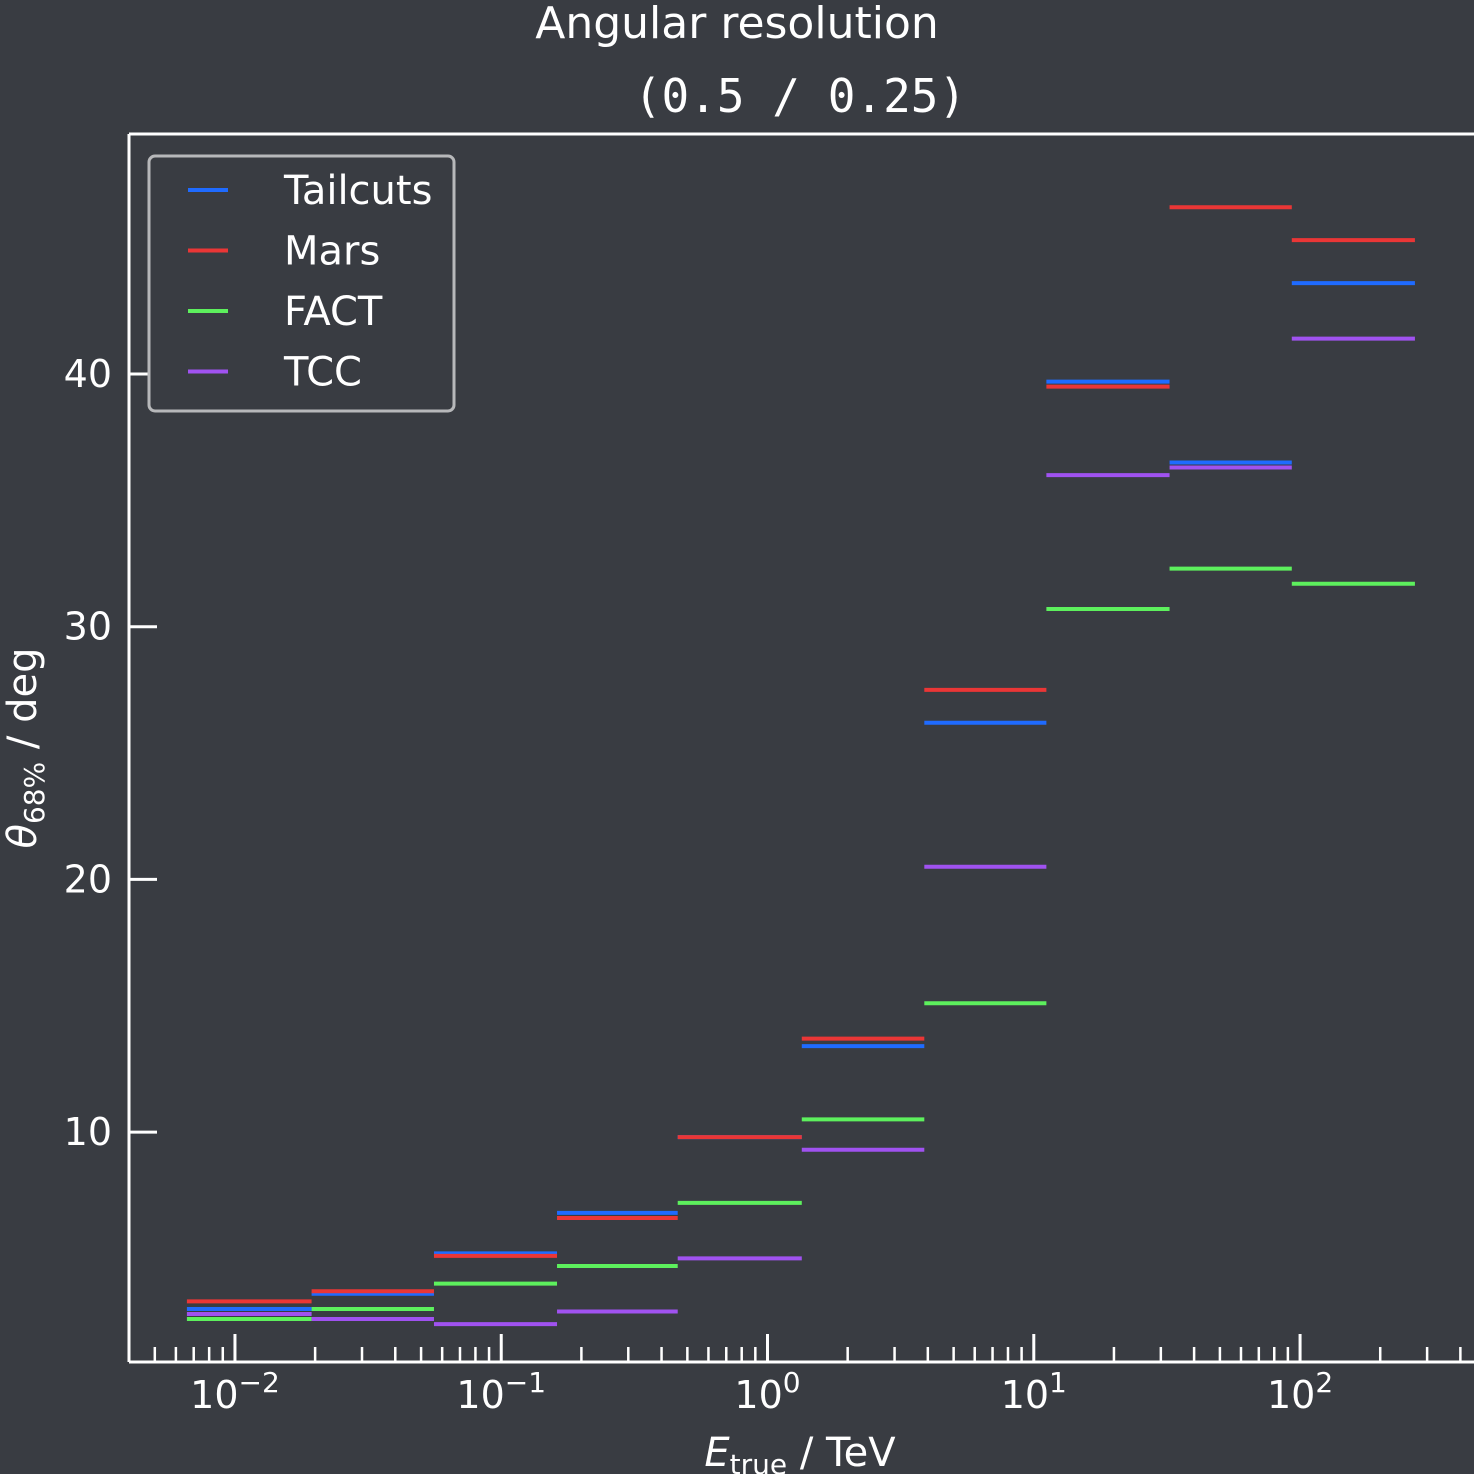 The height and width of the screenshot is (1474, 1474). What do you see at coordinates (88, 627) in the screenshot?
I see `y-tick-label: 30` at bounding box center [88, 627].